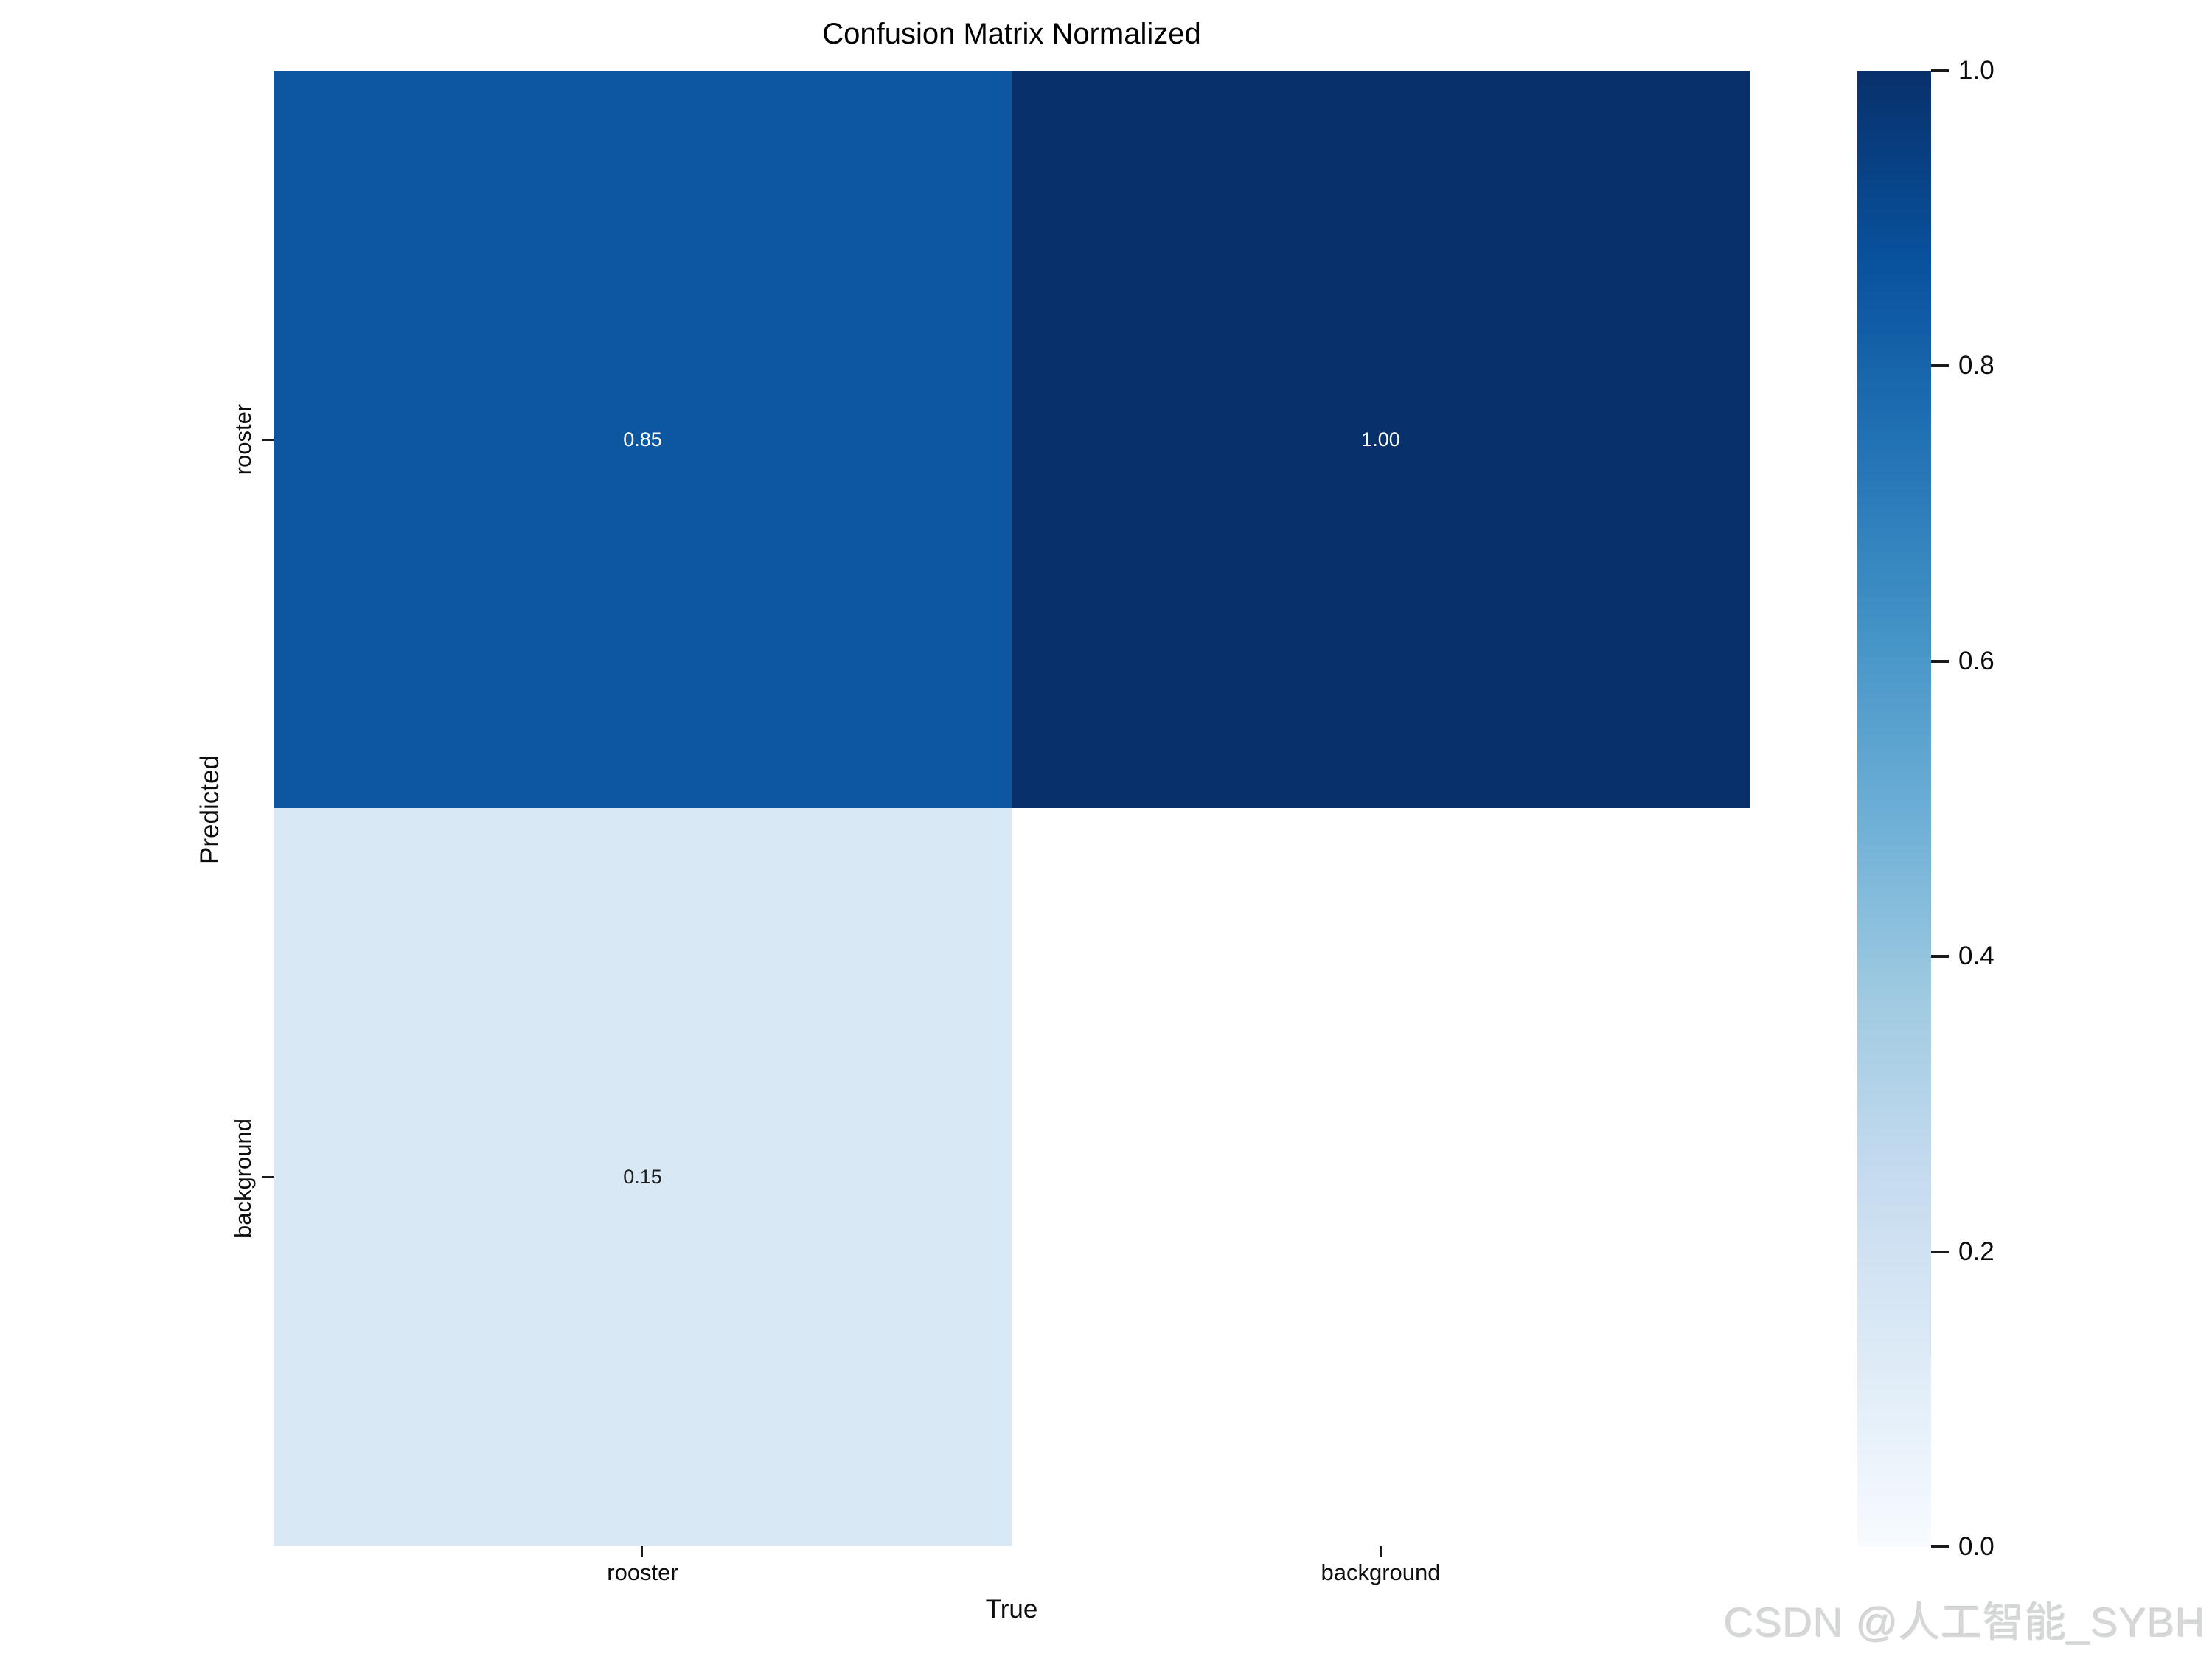  I want to click on x-tick-label-rooster: rooster, so click(642, 1572).